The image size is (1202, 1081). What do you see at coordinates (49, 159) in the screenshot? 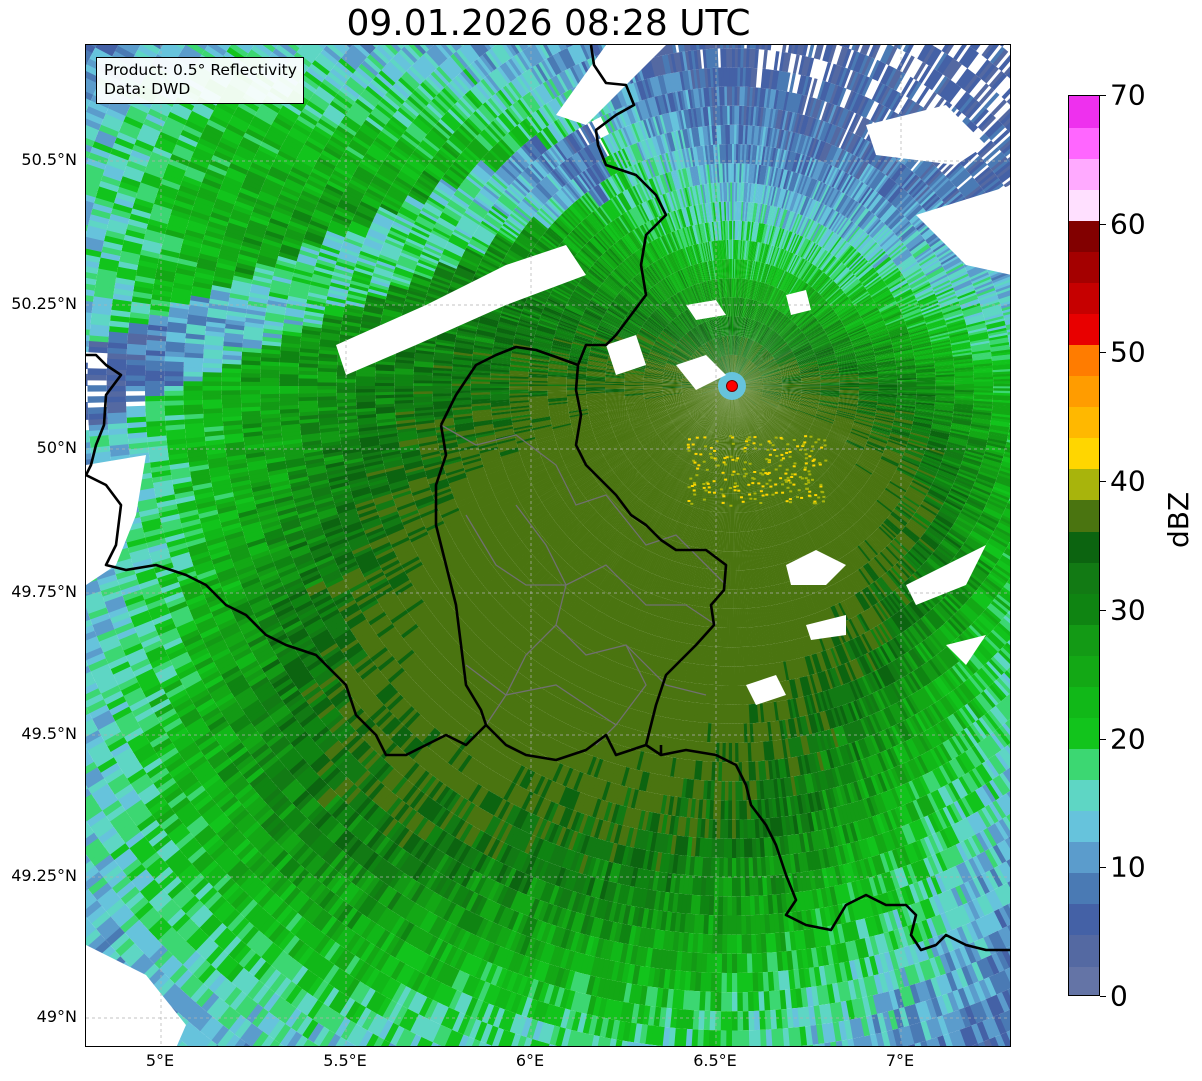
I see `lat-tick: 50.5°N` at bounding box center [49, 159].